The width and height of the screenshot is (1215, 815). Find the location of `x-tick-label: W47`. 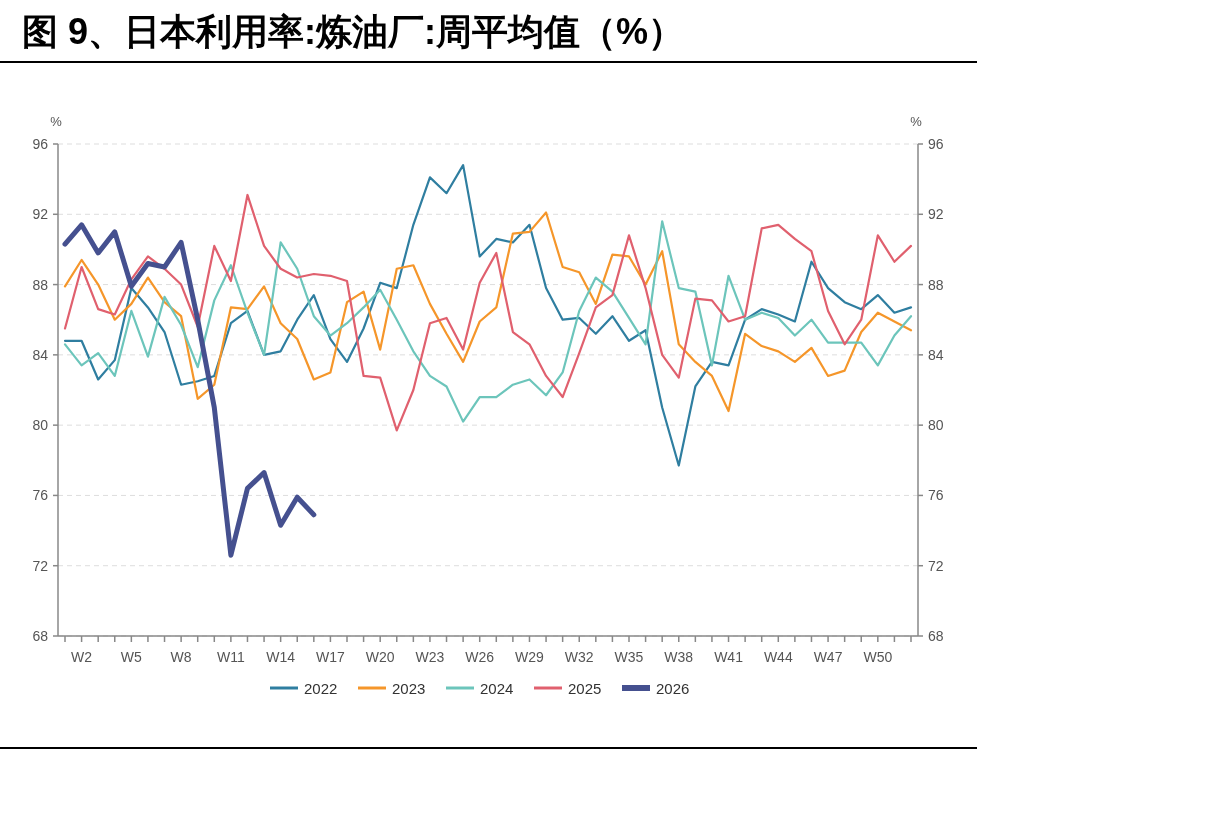

x-tick-label: W47 is located at coordinates (828, 657).